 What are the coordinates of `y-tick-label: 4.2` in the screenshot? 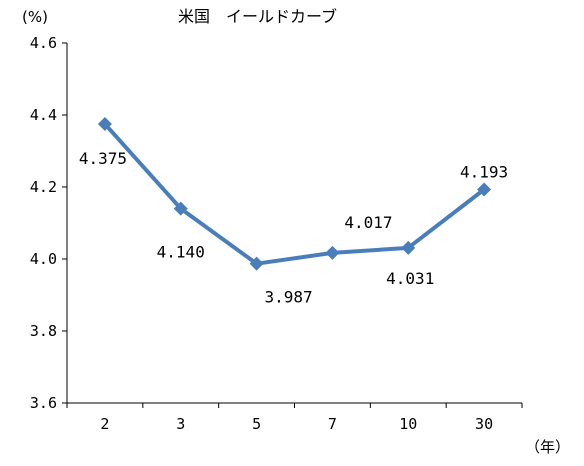 It's located at (43, 187).